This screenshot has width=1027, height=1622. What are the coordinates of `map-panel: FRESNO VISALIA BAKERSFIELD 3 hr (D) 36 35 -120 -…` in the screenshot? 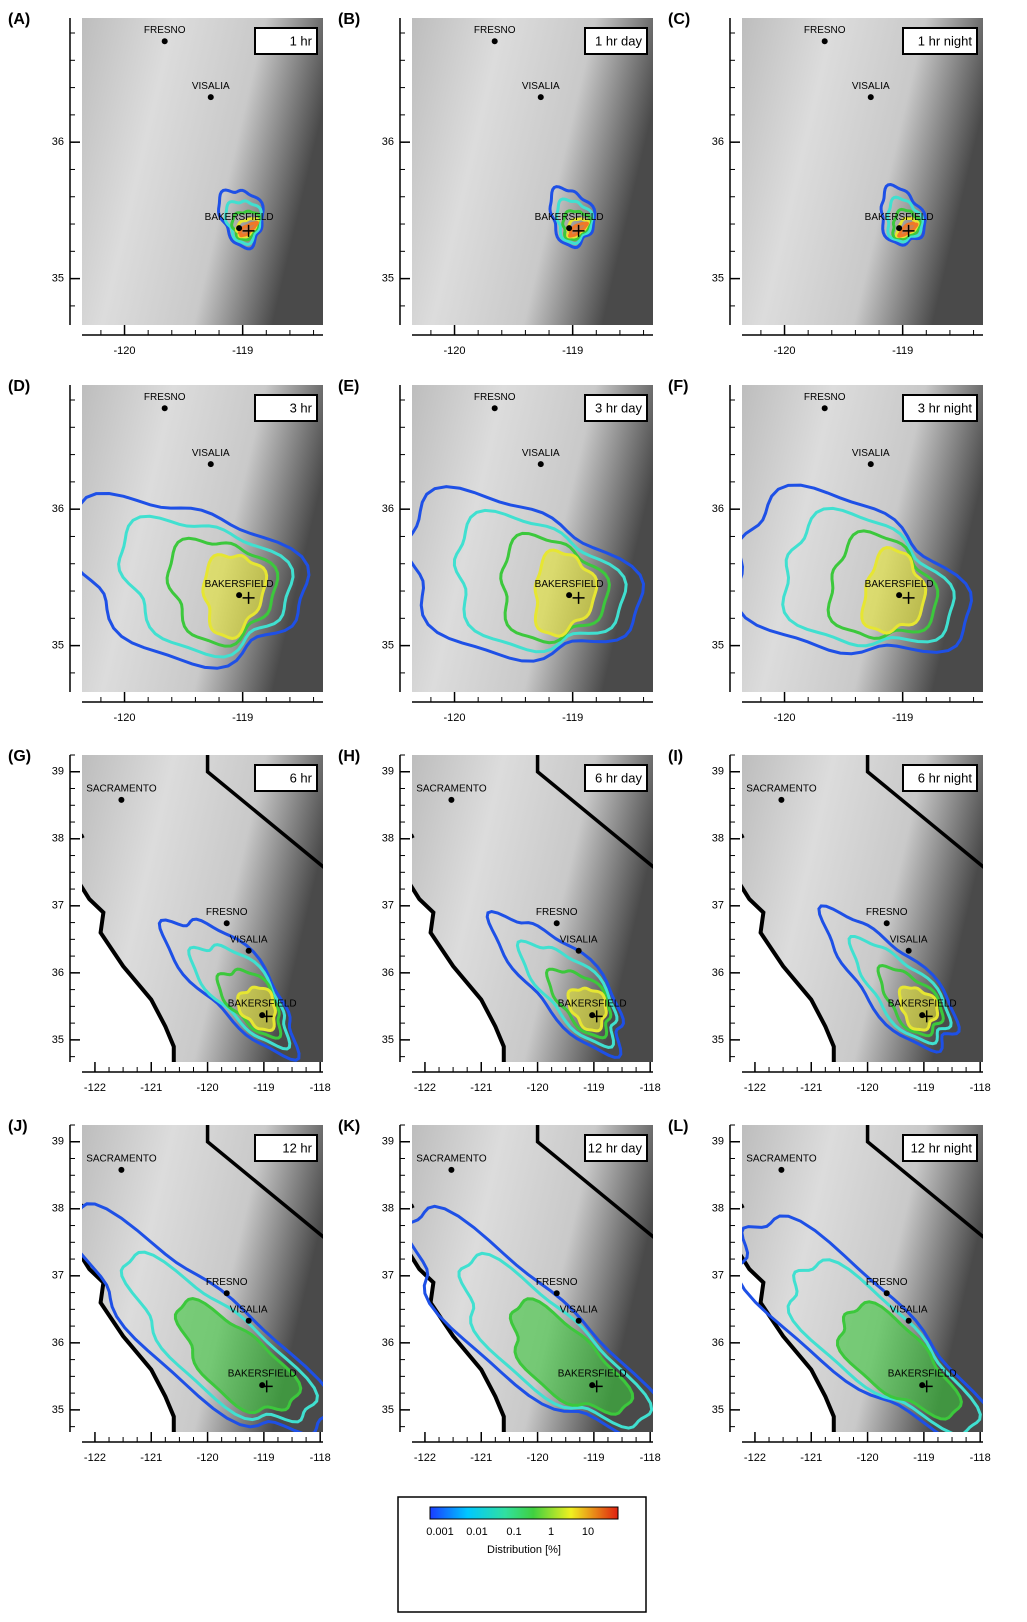 It's located at (165, 551).